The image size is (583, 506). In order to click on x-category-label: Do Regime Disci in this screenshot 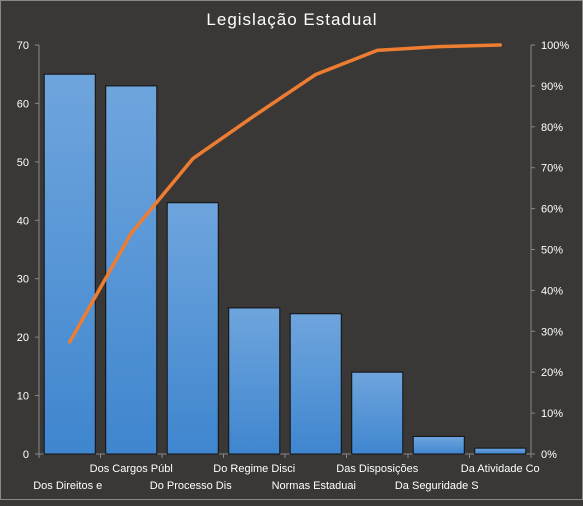, I will do `click(254, 469)`.